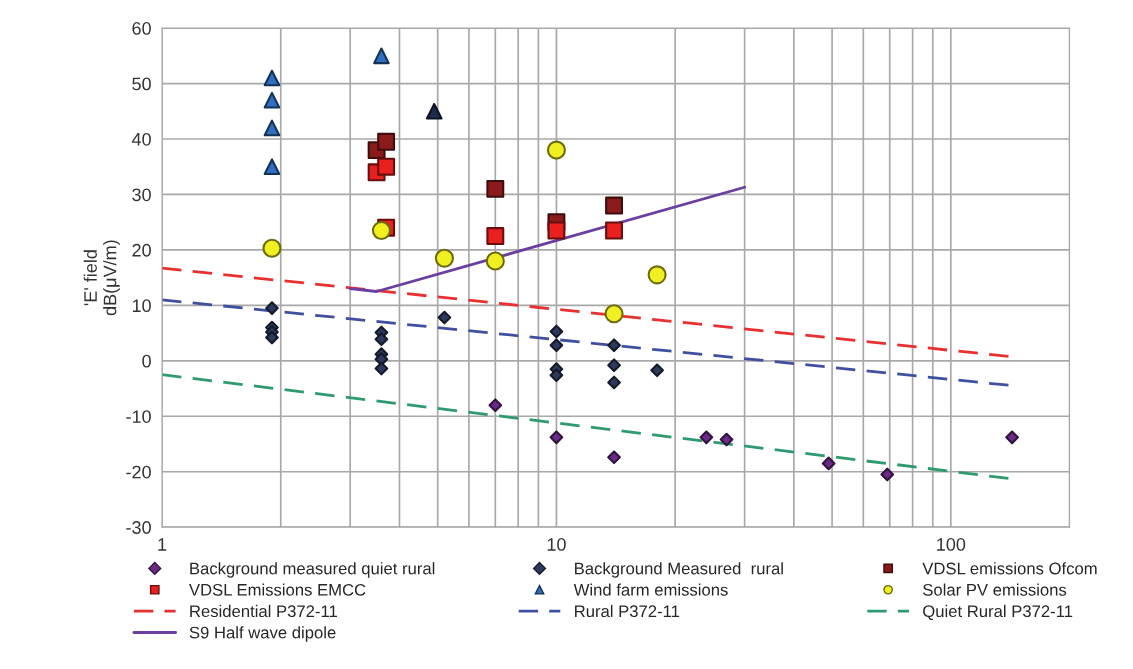 The height and width of the screenshot is (669, 1133). Describe the element at coordinates (627, 611) in the screenshot. I see `legend-label: Rural P372-11` at that location.